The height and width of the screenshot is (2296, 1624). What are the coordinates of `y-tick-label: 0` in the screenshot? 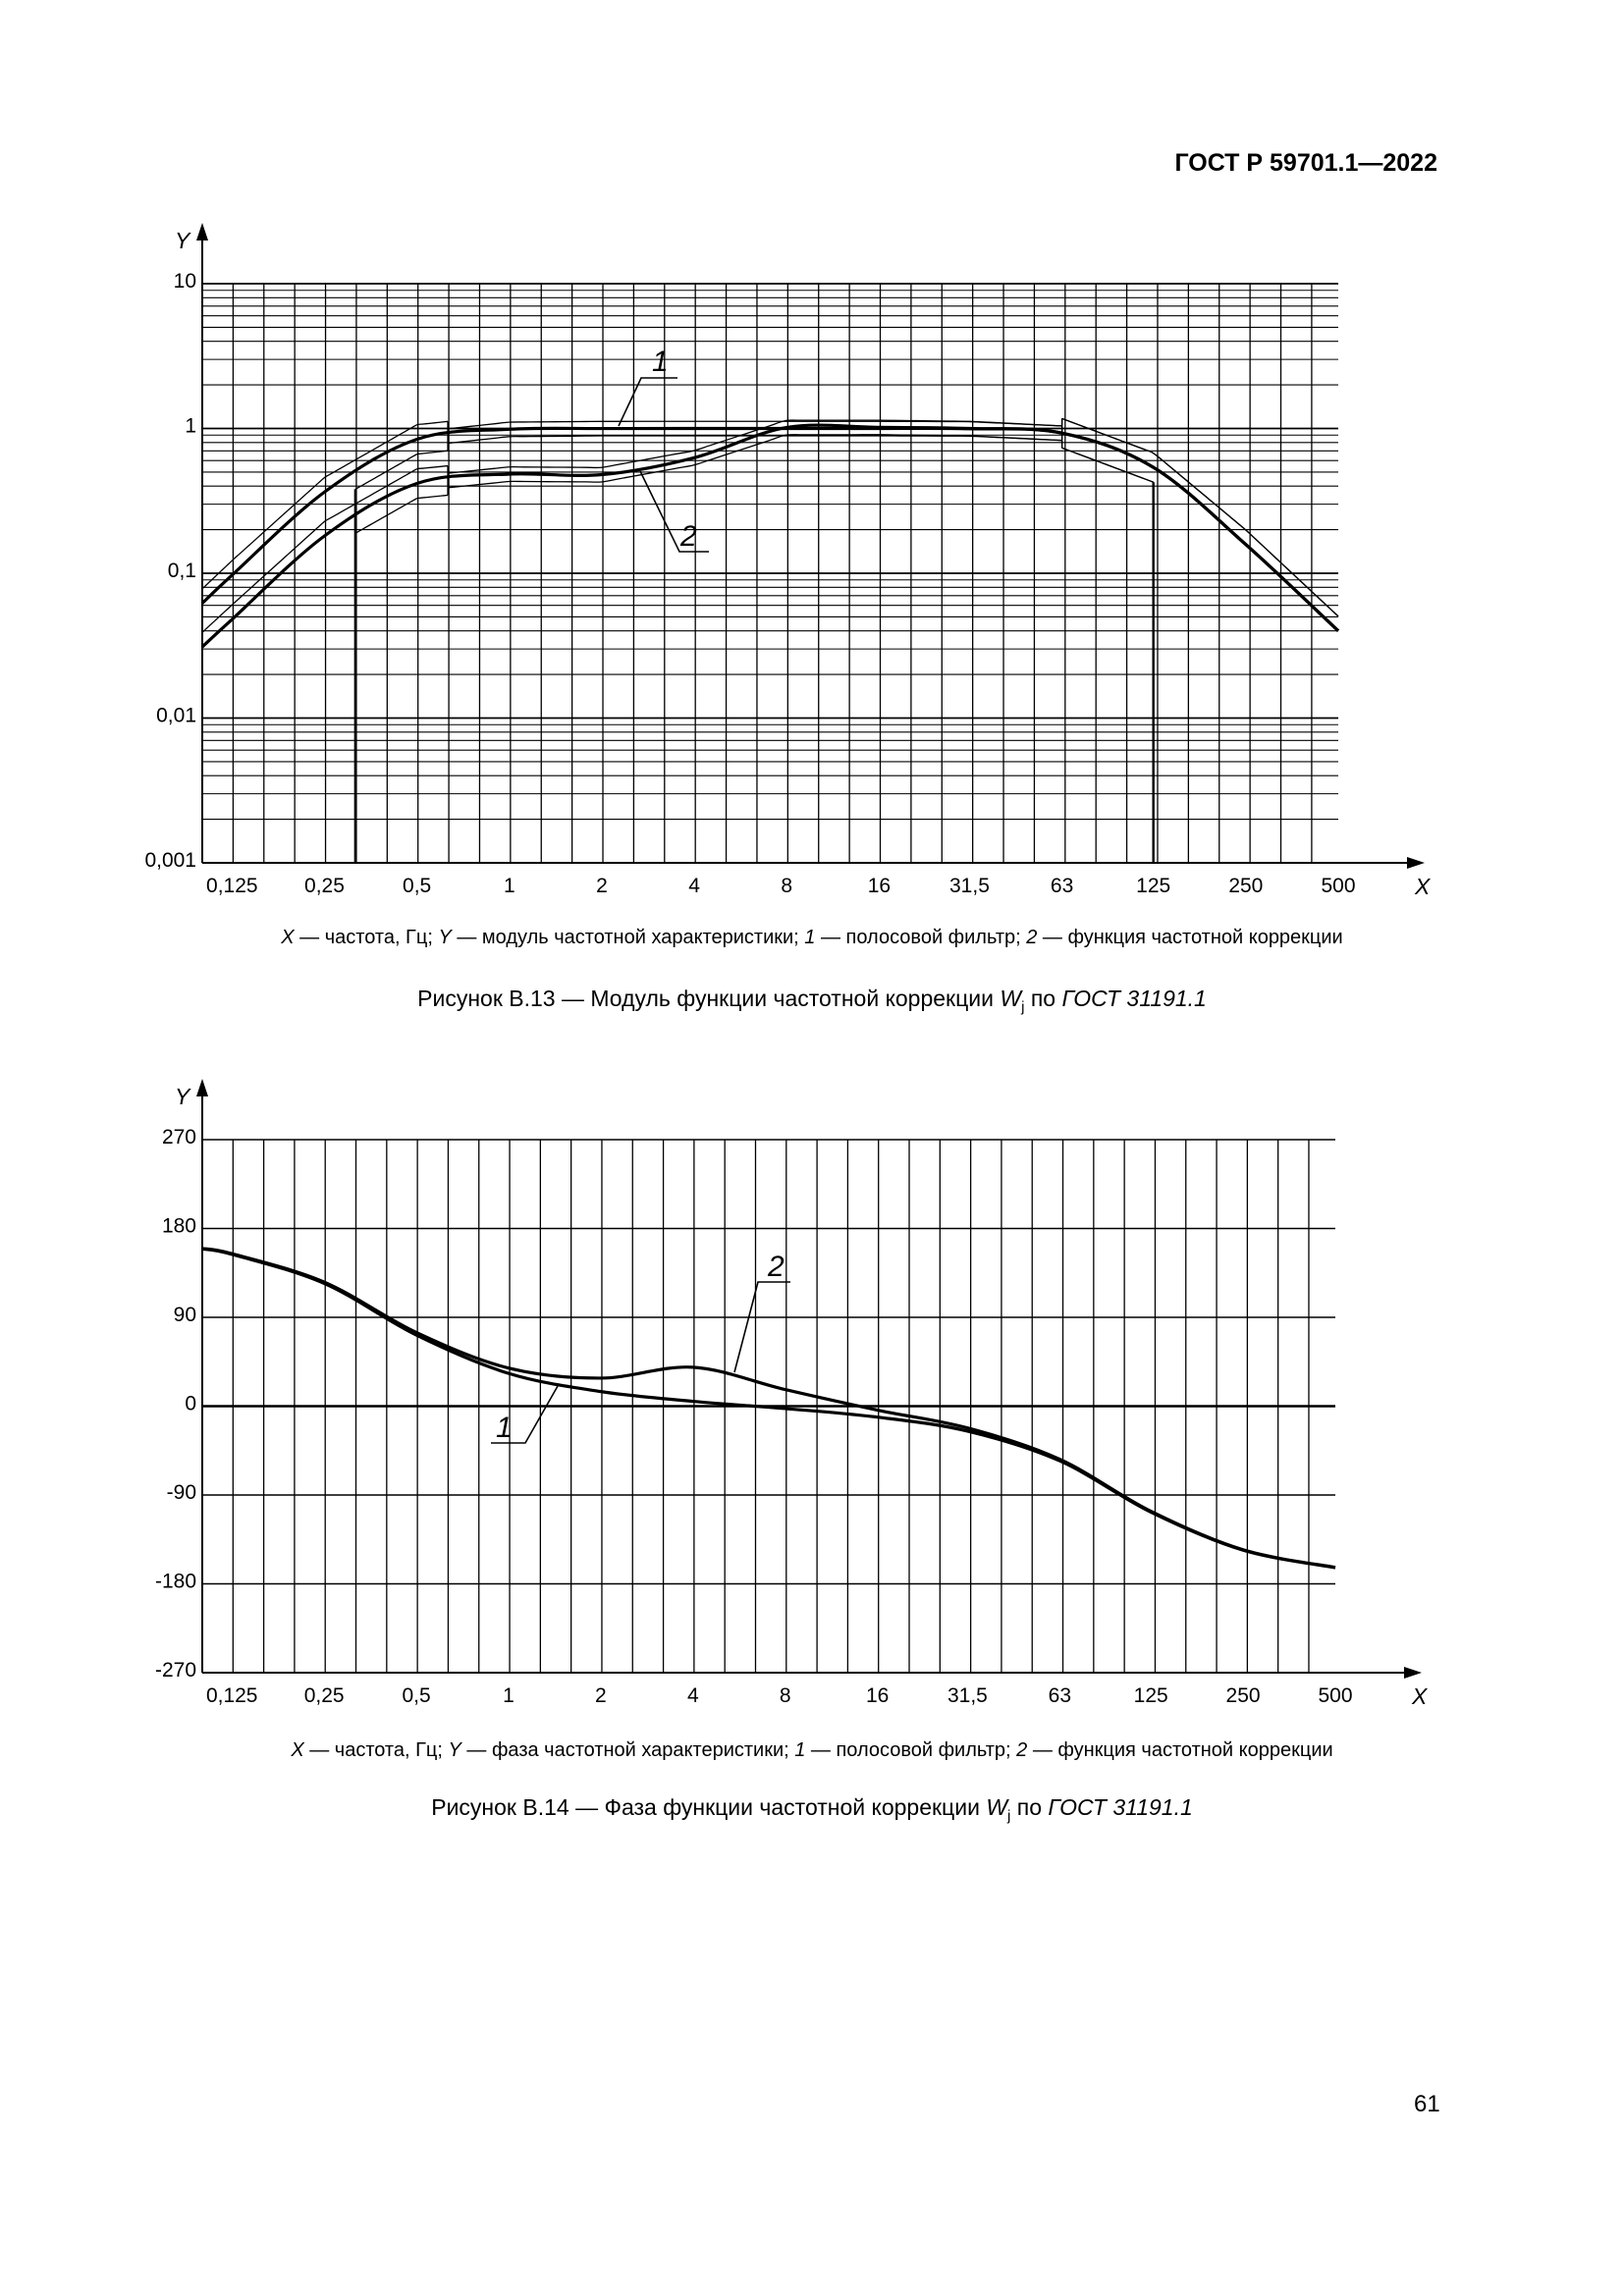 It's located at (190, 1404).